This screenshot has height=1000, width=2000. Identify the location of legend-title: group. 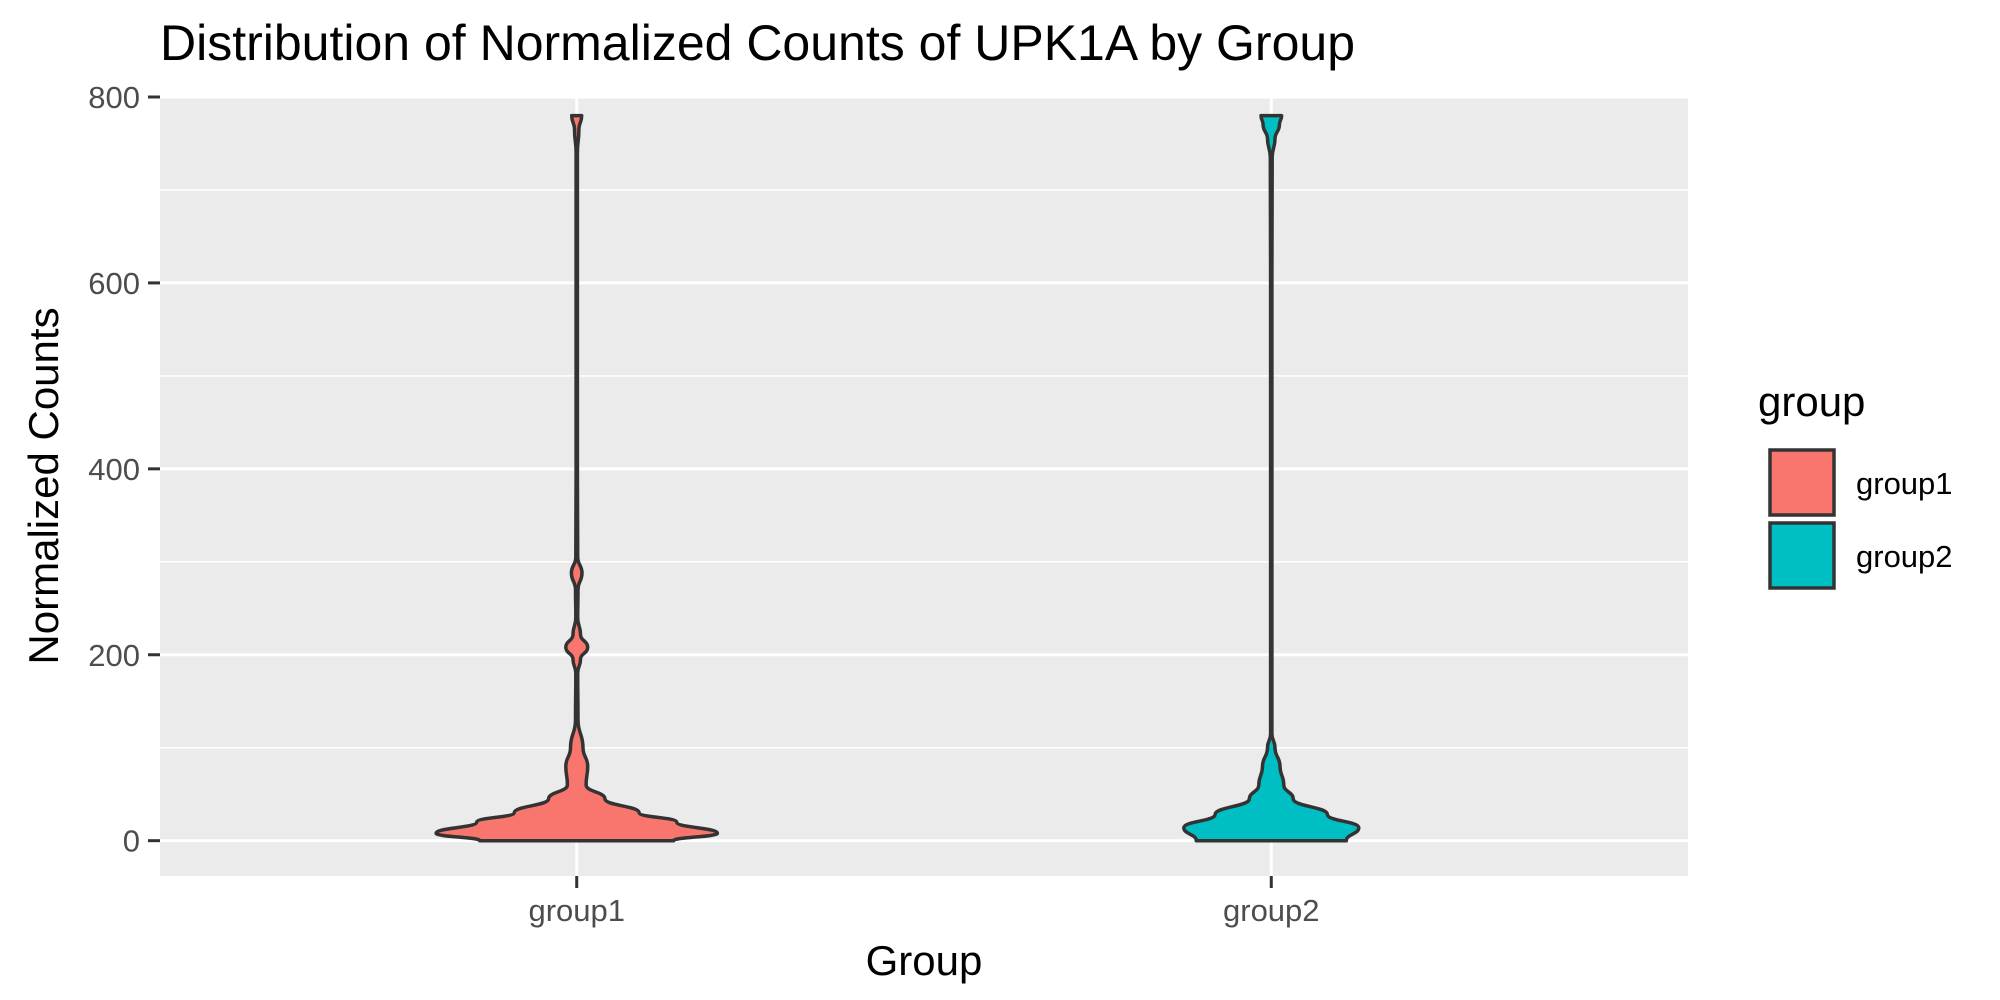
(1811, 401).